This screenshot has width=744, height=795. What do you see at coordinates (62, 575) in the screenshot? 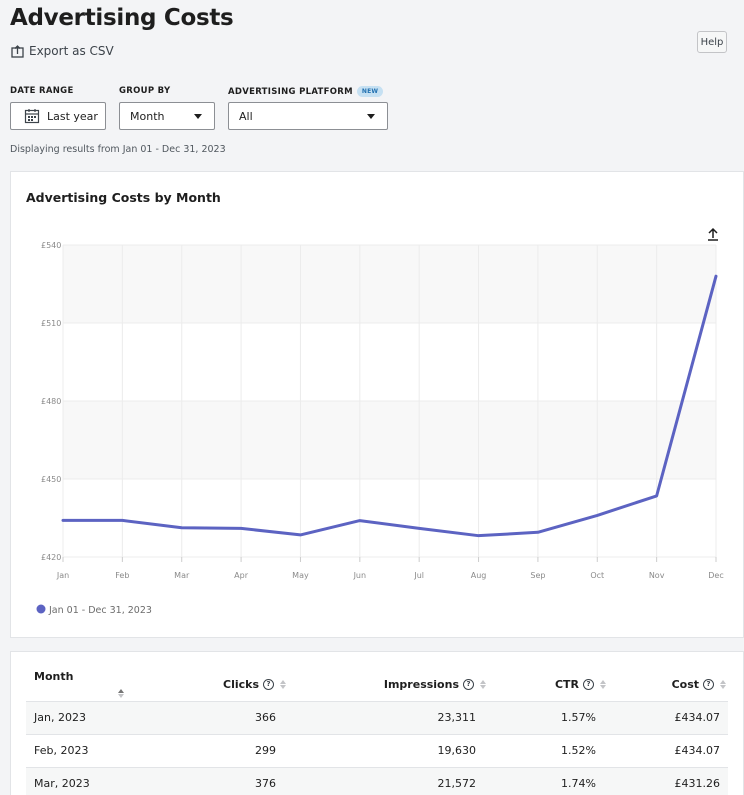
I see `x-tick-label: Jan` at bounding box center [62, 575].